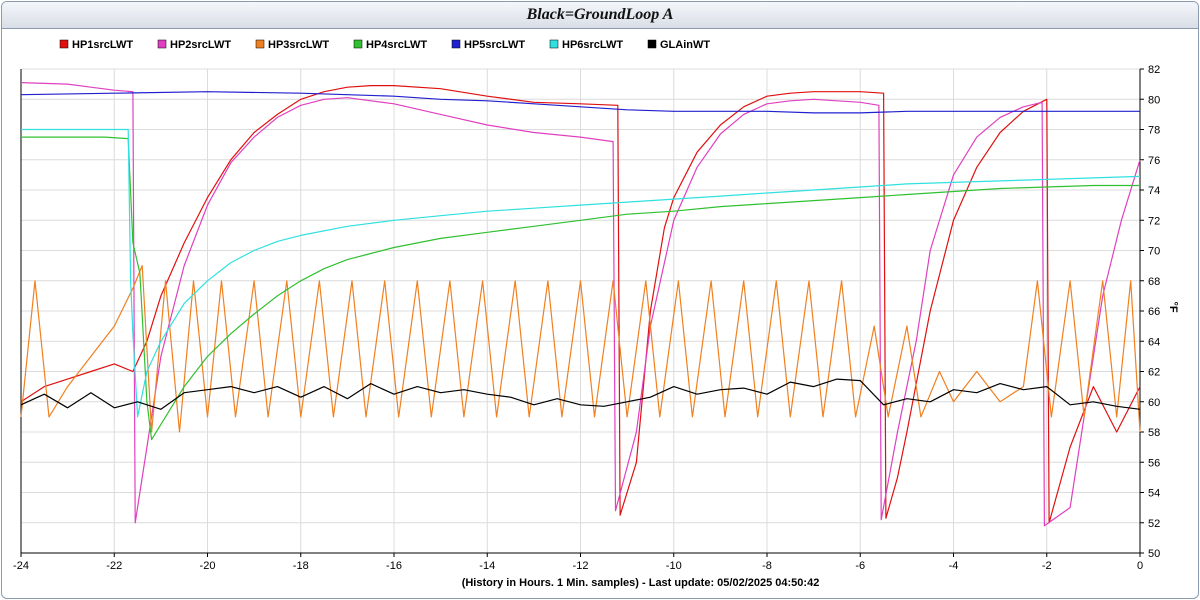  Describe the element at coordinates (456, 44) in the screenshot. I see `legend-swatch-HP5srcLWT` at that location.